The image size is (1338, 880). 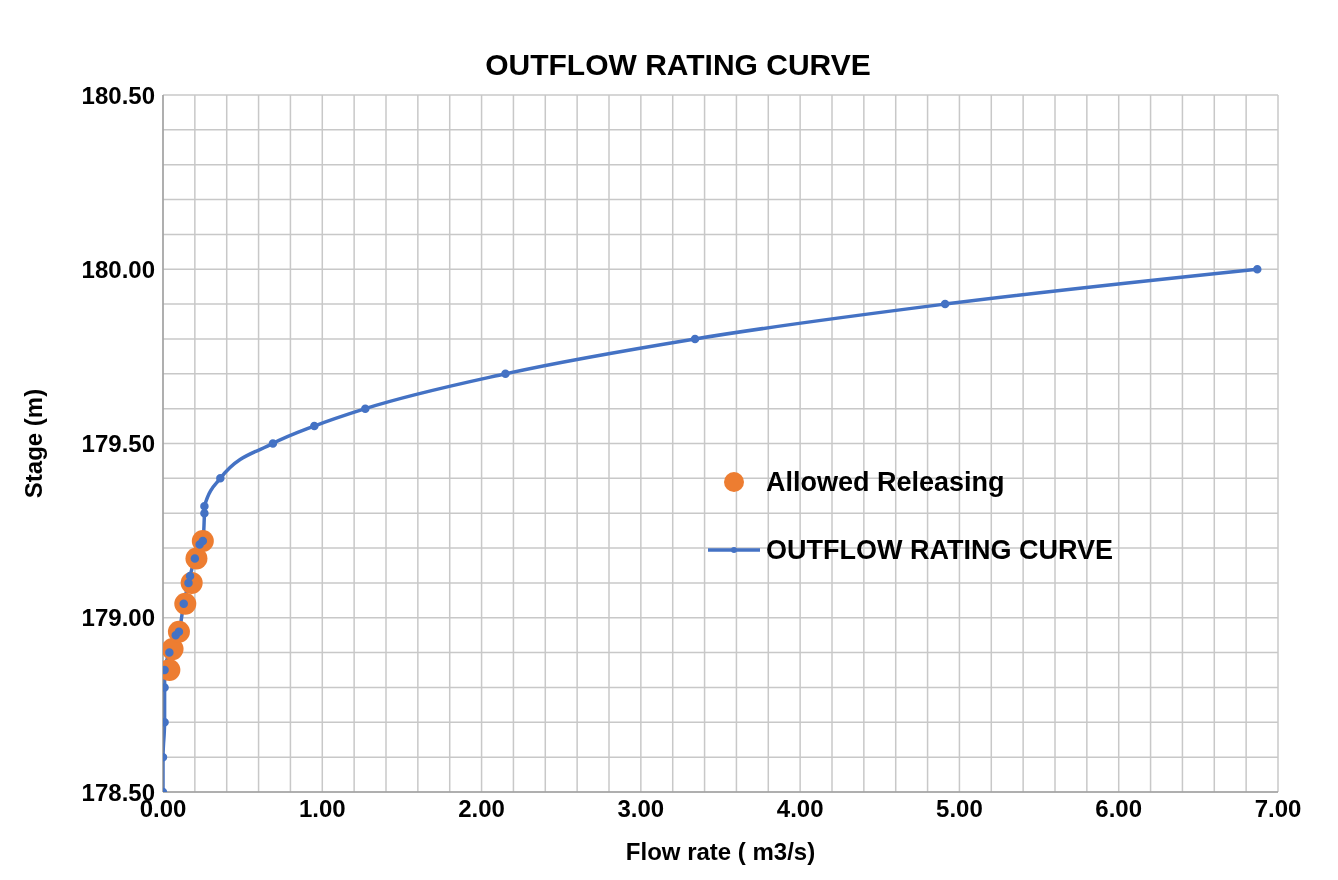 I want to click on x-tick-label: 6.00, so click(x=1119, y=809).